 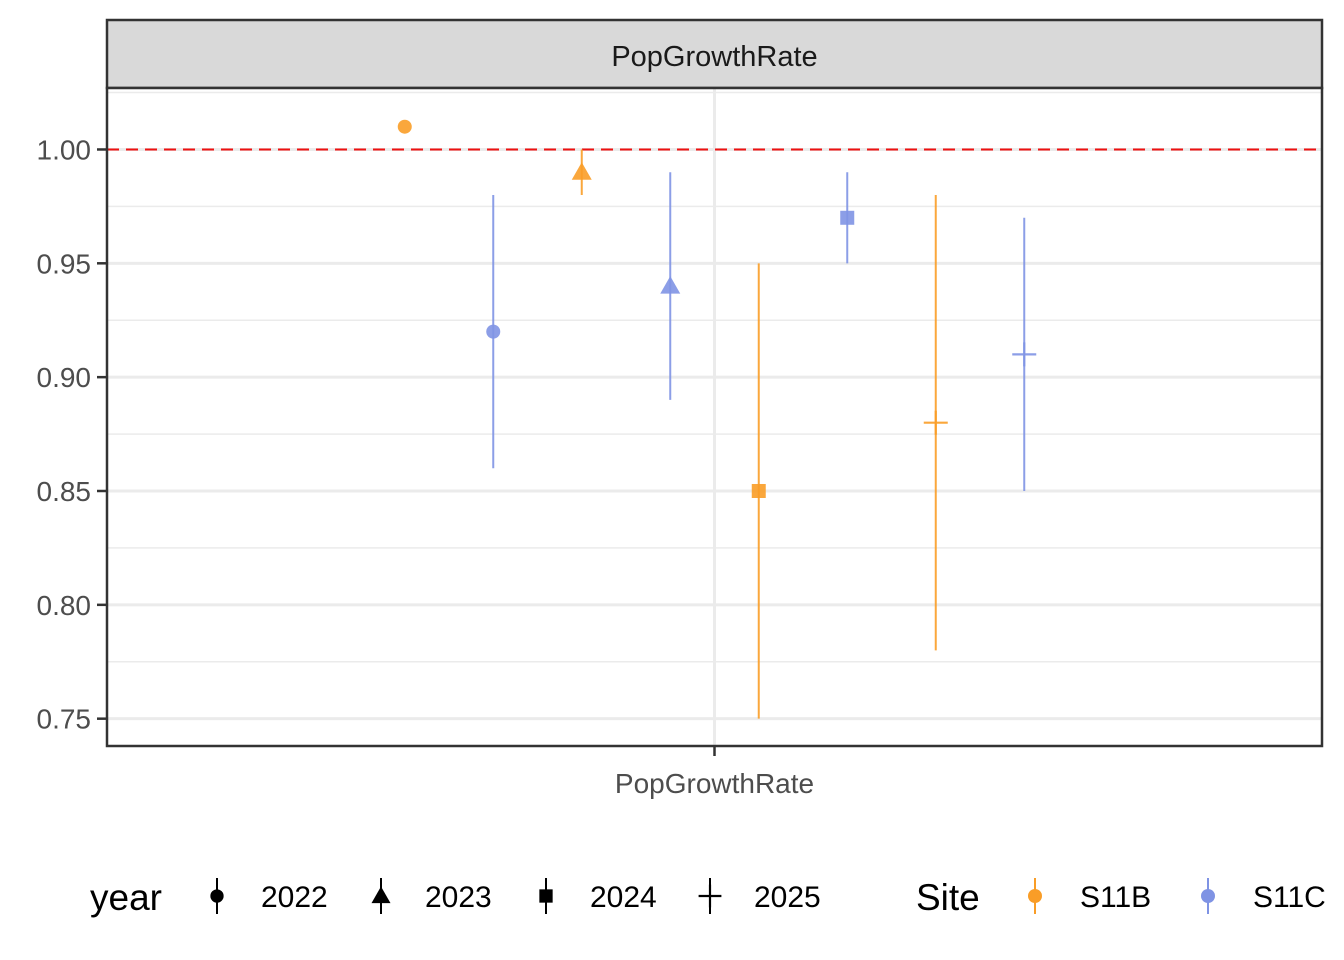 What do you see at coordinates (714, 783) in the screenshot?
I see `x-axis-tick-label: PopGrowthRate` at bounding box center [714, 783].